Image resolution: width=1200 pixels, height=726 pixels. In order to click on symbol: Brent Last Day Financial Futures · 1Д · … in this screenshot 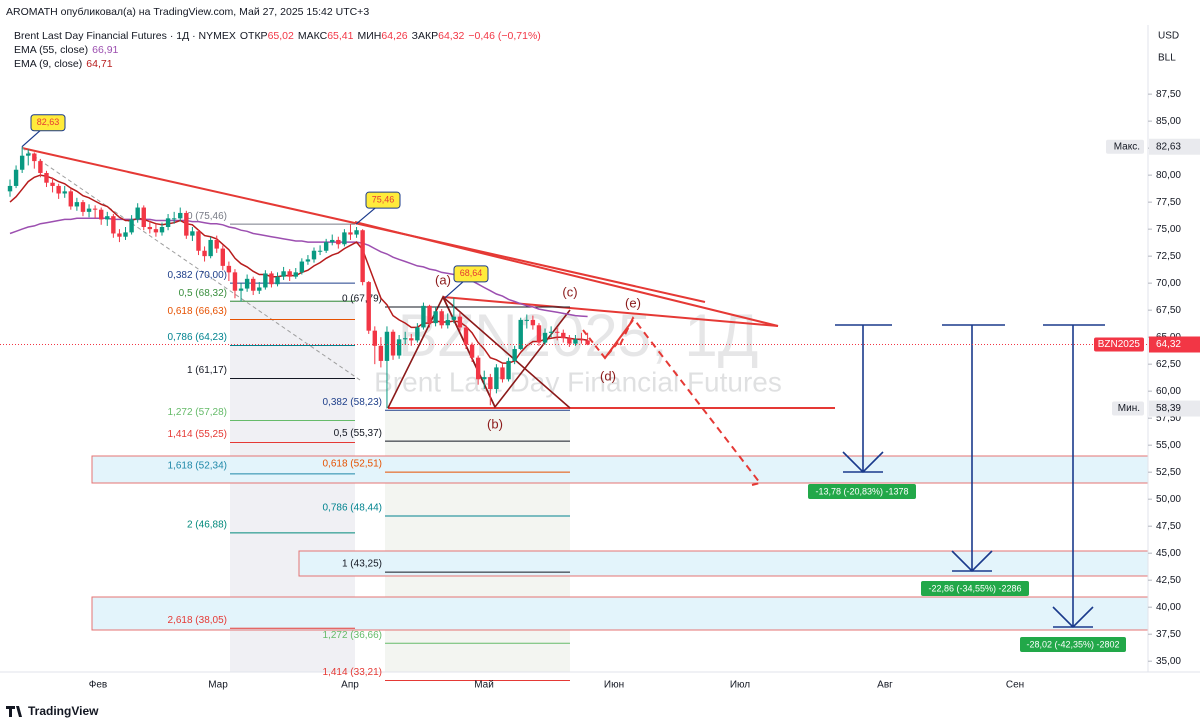, I will do `click(125, 36)`.